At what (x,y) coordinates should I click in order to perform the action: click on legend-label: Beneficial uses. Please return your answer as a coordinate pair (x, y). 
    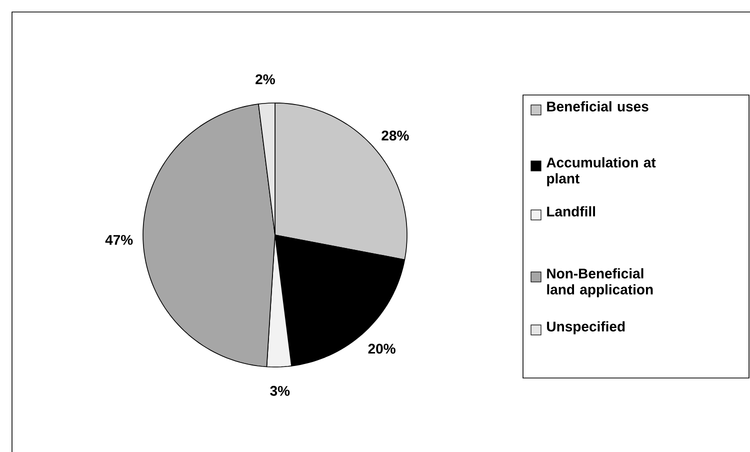
    Looking at the image, I should click on (597, 106).